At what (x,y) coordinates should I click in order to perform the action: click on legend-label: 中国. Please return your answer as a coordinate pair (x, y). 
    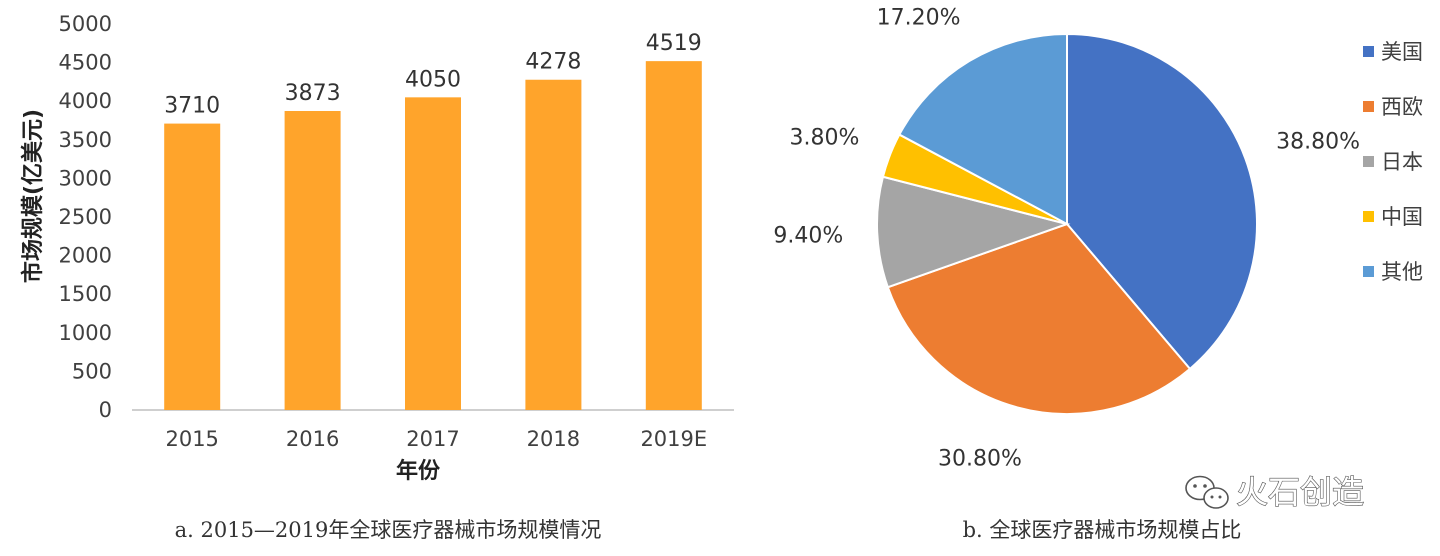
    Looking at the image, I should click on (1402, 217).